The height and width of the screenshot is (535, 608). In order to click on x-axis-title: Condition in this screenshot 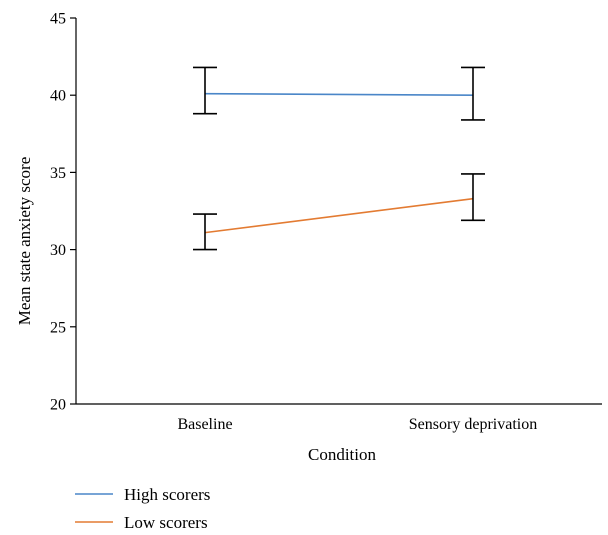, I will do `click(342, 454)`.